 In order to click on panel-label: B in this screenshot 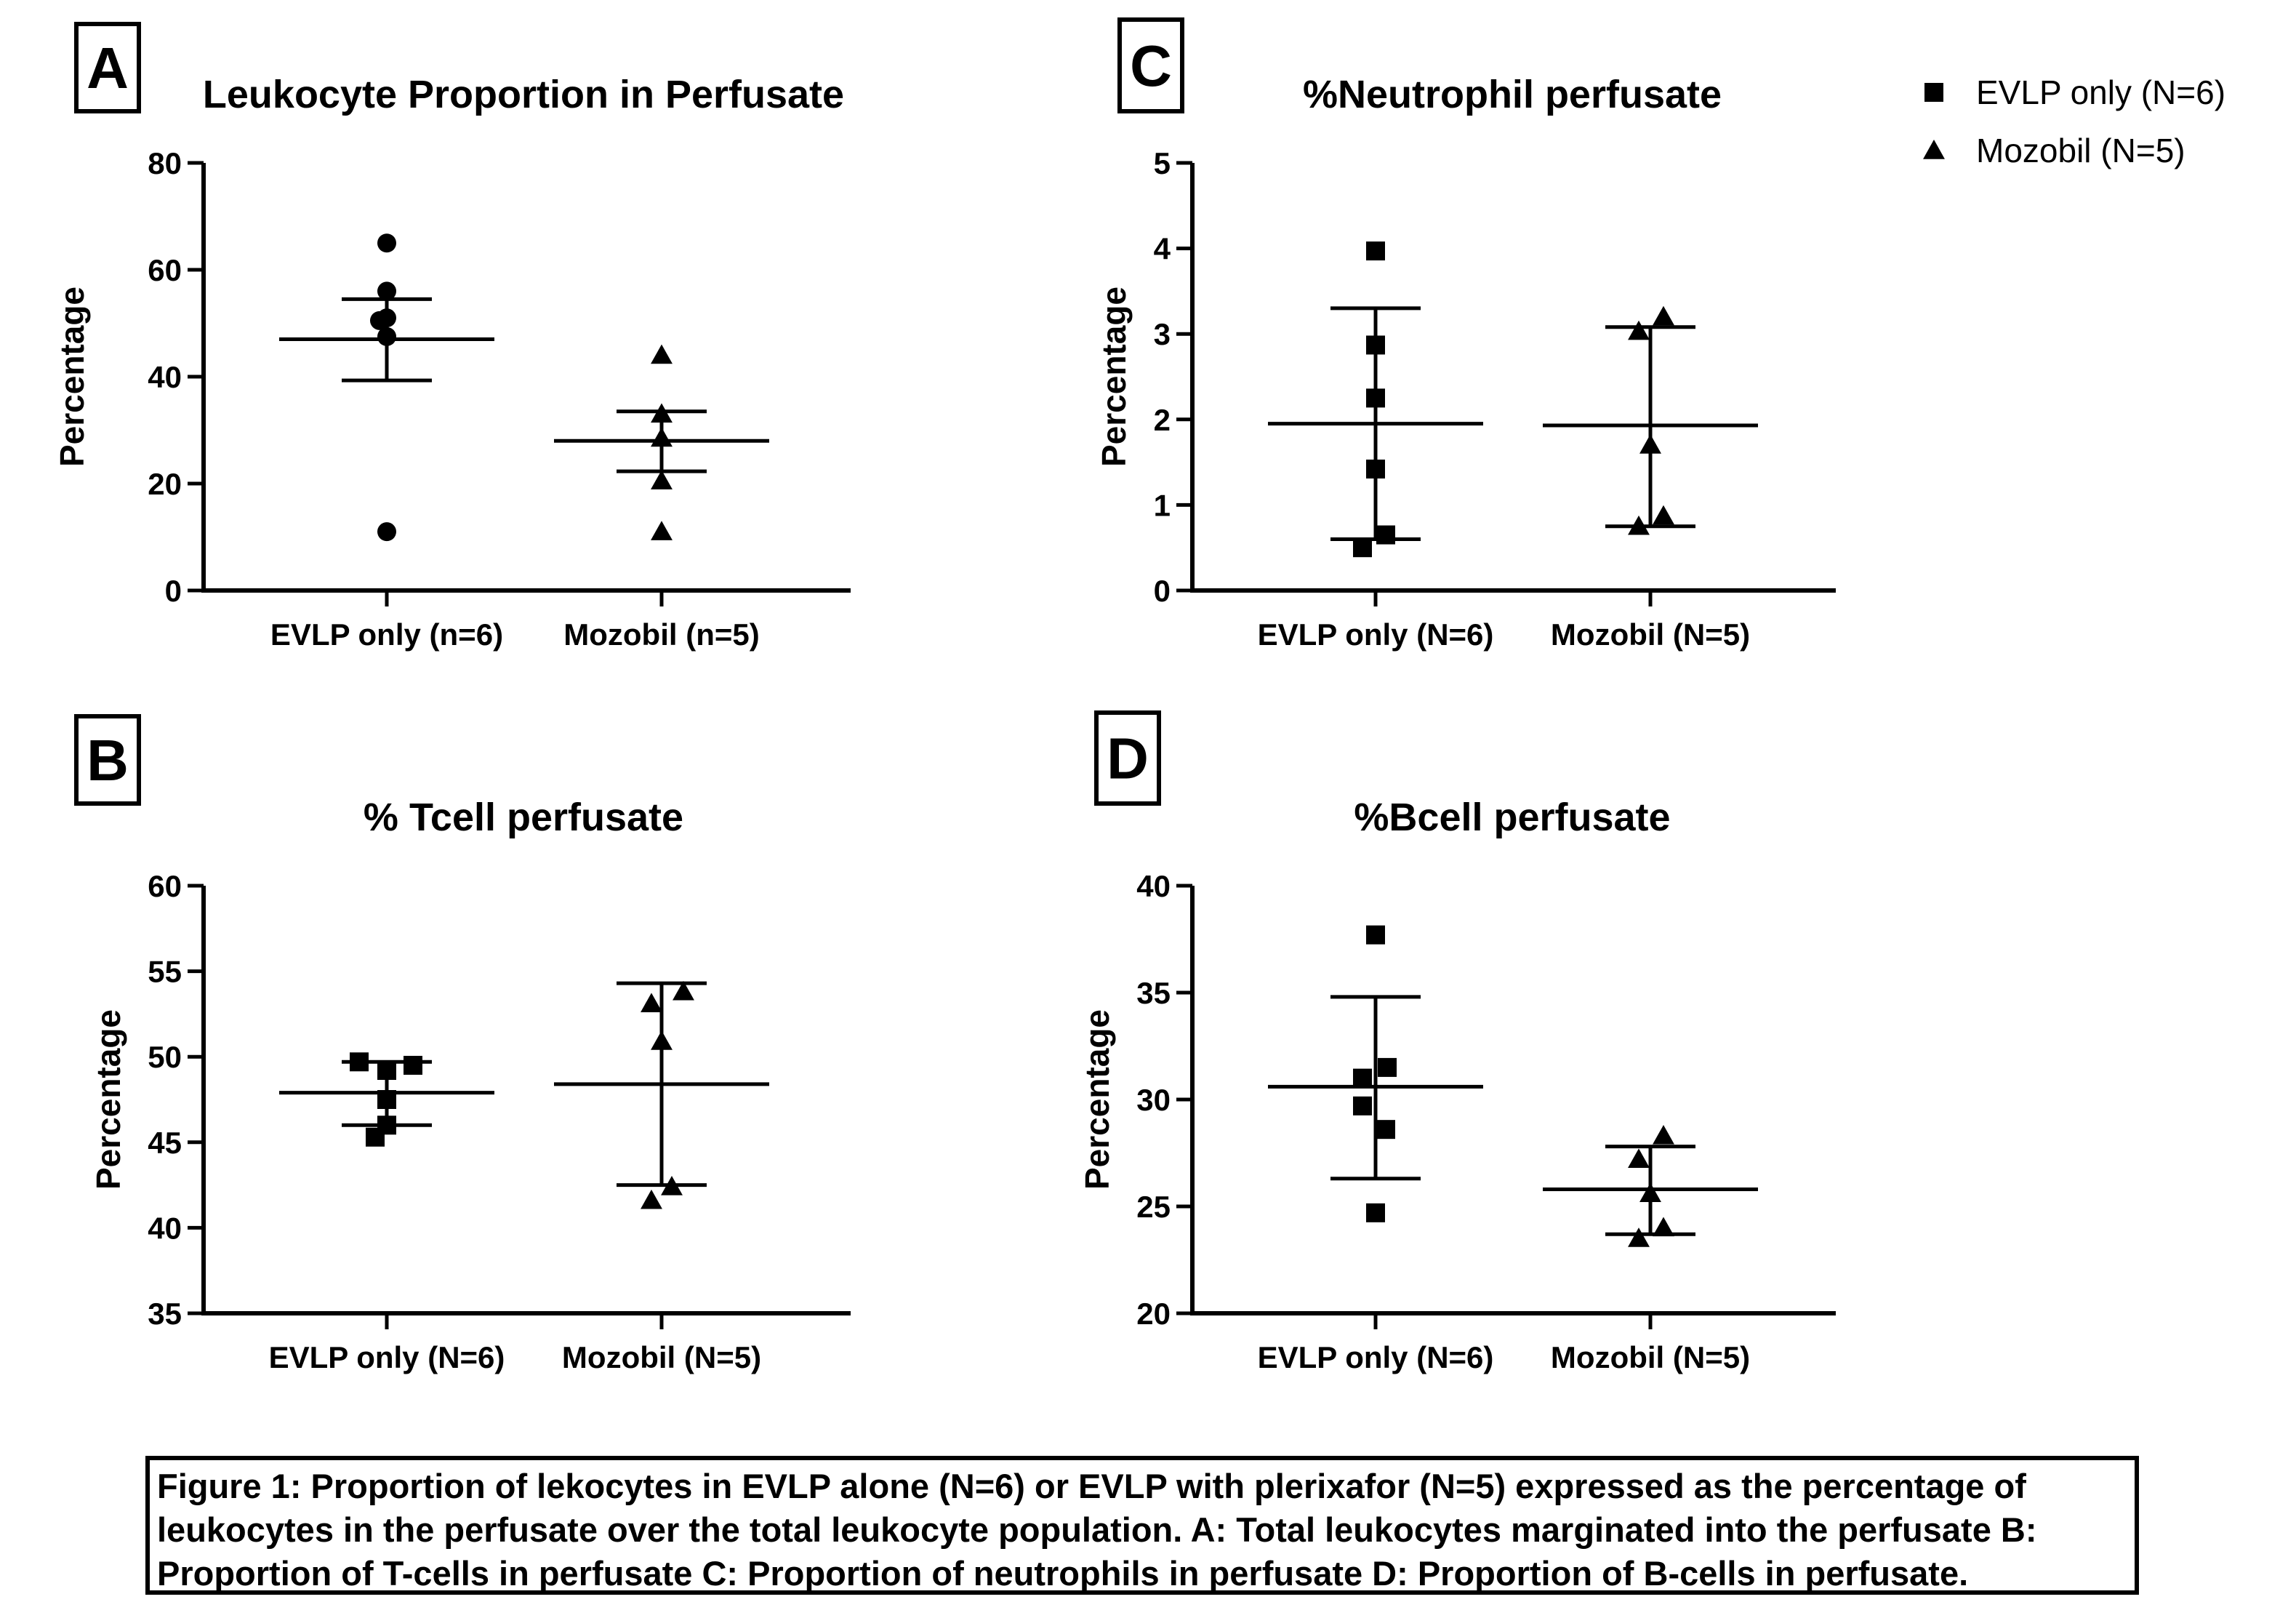, I will do `click(108, 760)`.